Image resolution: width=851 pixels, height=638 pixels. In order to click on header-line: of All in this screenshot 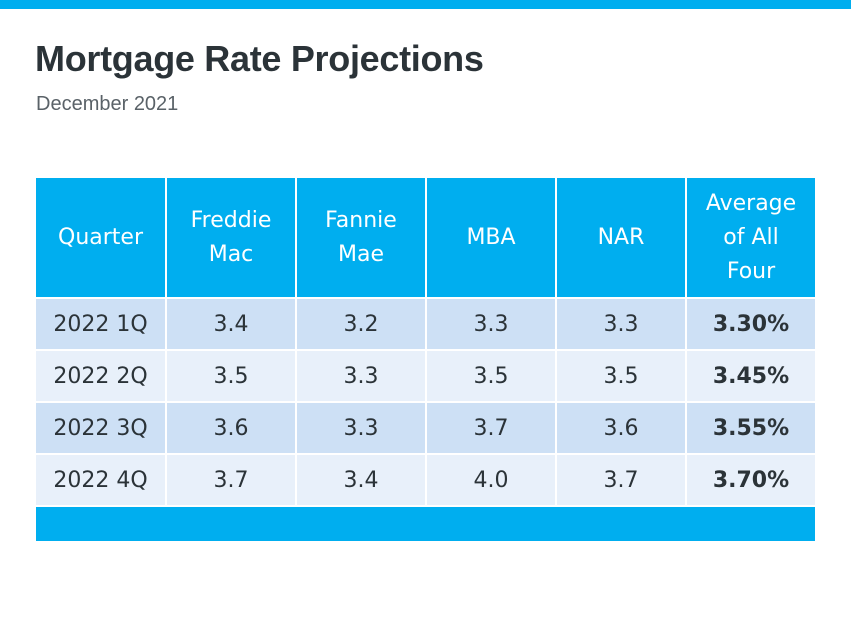, I will do `click(751, 237)`.